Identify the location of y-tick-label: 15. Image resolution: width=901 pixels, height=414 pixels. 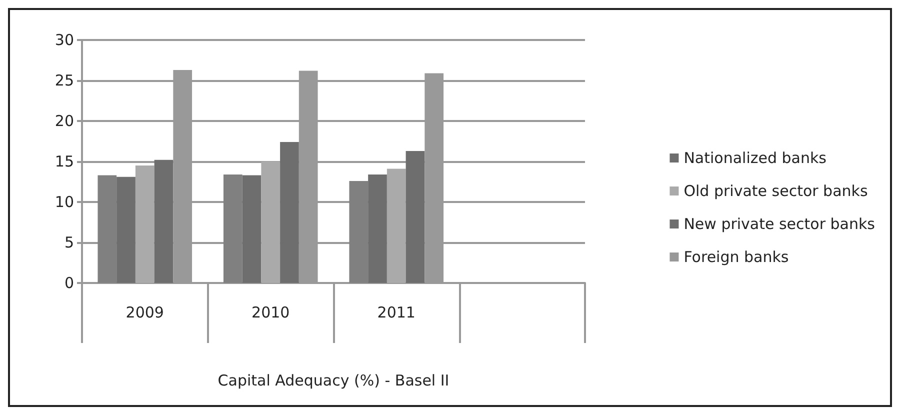
(64, 161).